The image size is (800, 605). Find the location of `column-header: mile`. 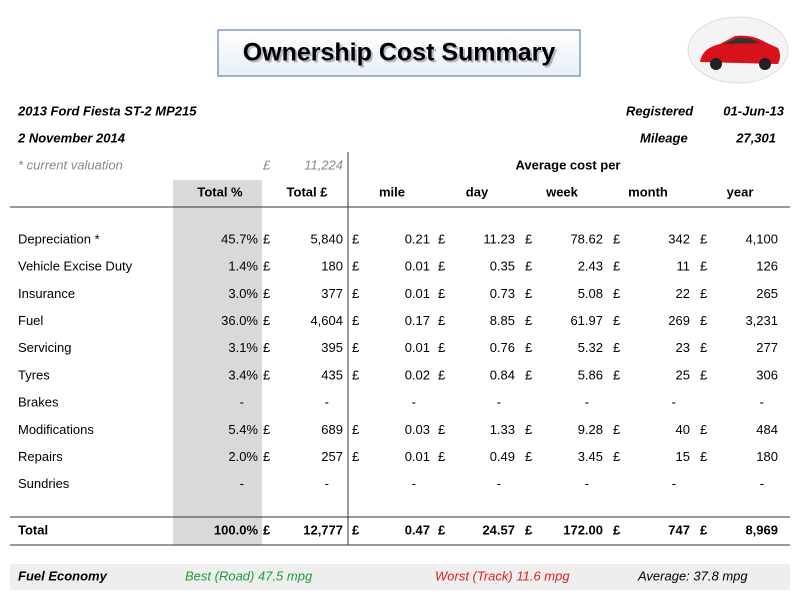

column-header: mile is located at coordinates (392, 191).